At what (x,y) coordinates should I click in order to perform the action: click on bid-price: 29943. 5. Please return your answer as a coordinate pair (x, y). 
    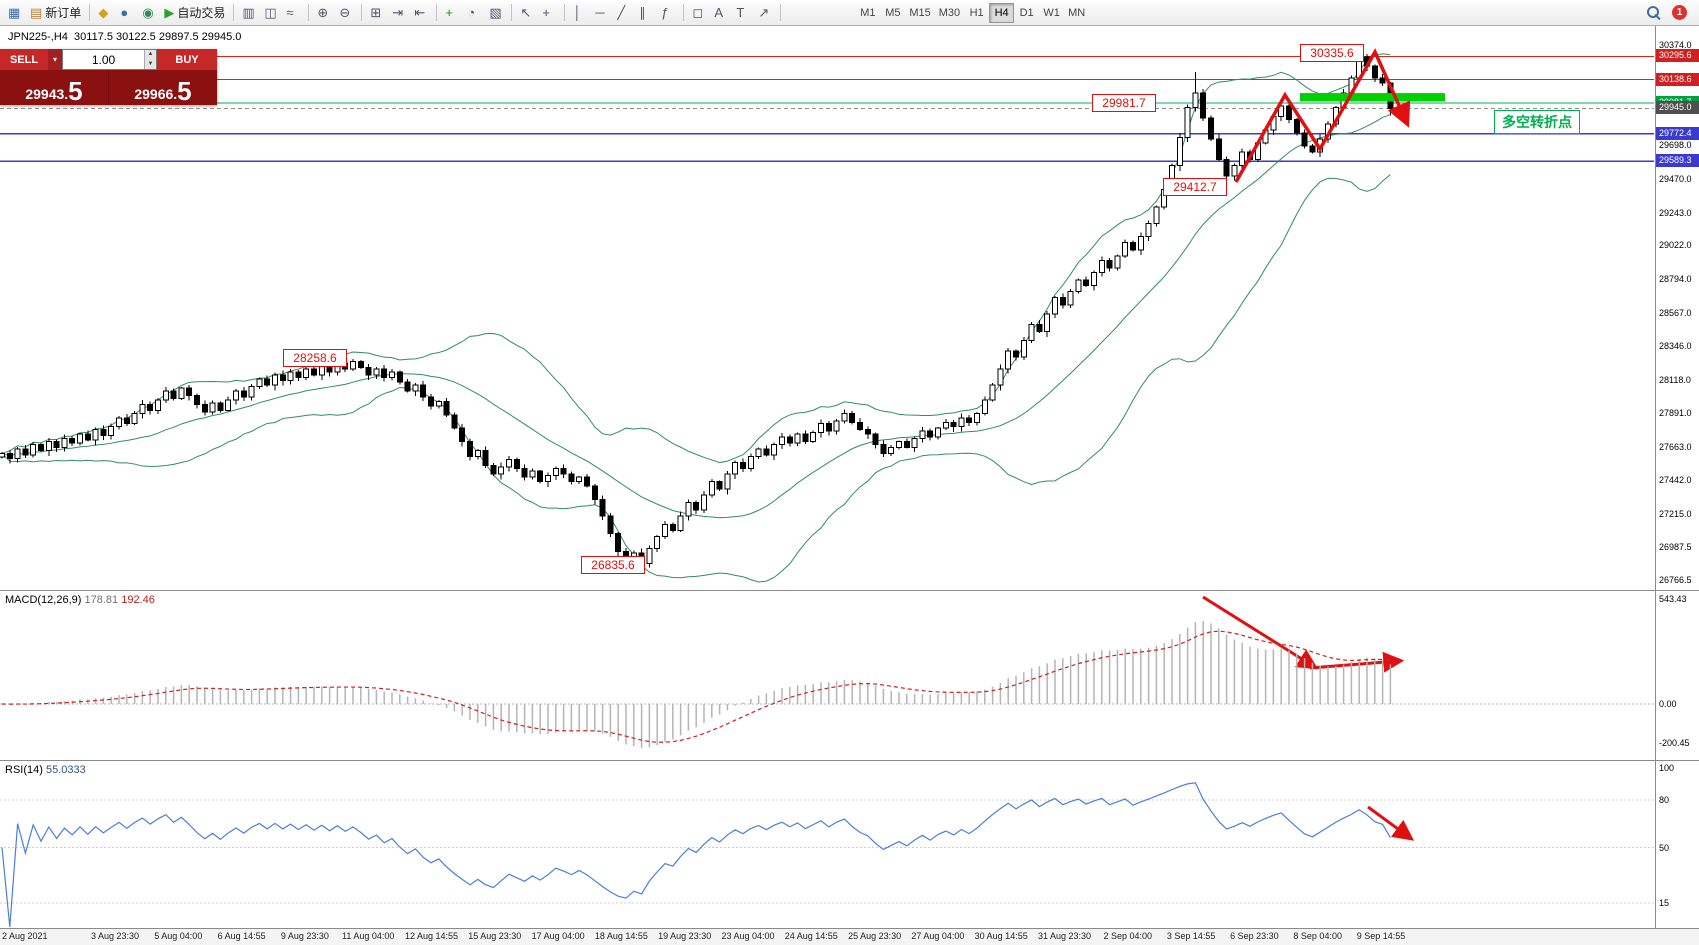
    Looking at the image, I should click on (54, 87).